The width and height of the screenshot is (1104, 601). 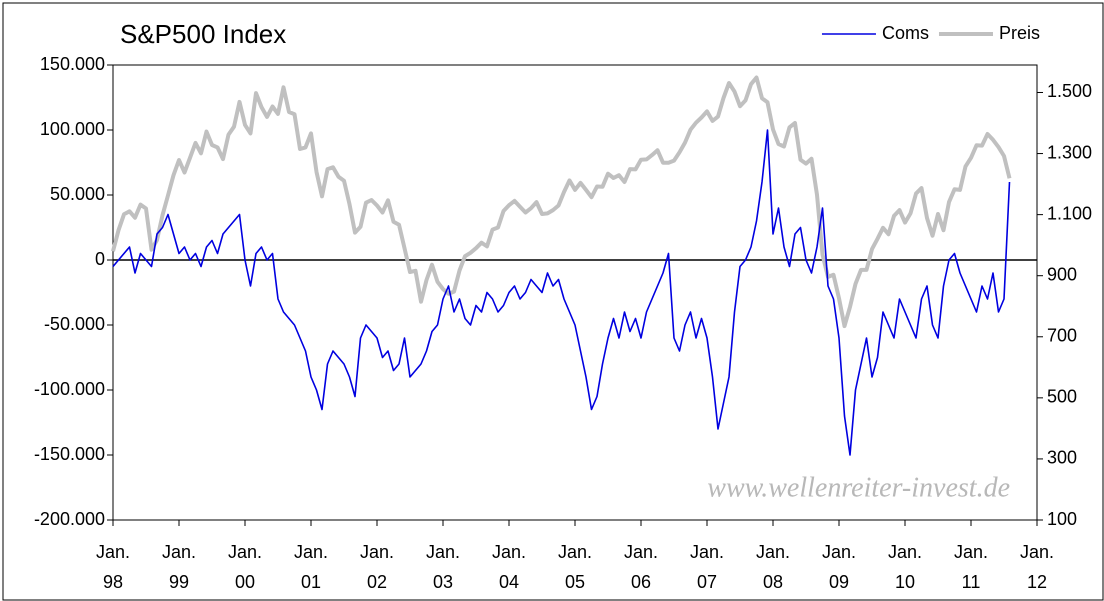 What do you see at coordinates (509, 567) in the screenshot?
I see `x-tick-label: Jan. 04` at bounding box center [509, 567].